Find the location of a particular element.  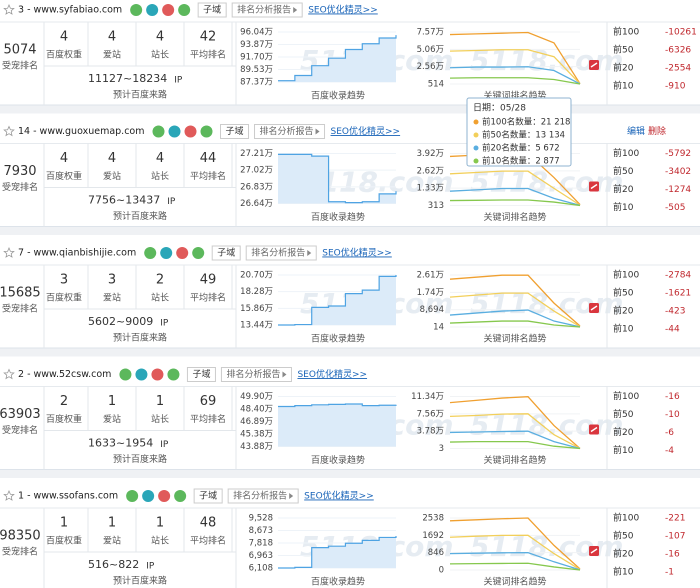

site-title: 14 - www.guoxuemap.com is located at coordinates (81, 131).